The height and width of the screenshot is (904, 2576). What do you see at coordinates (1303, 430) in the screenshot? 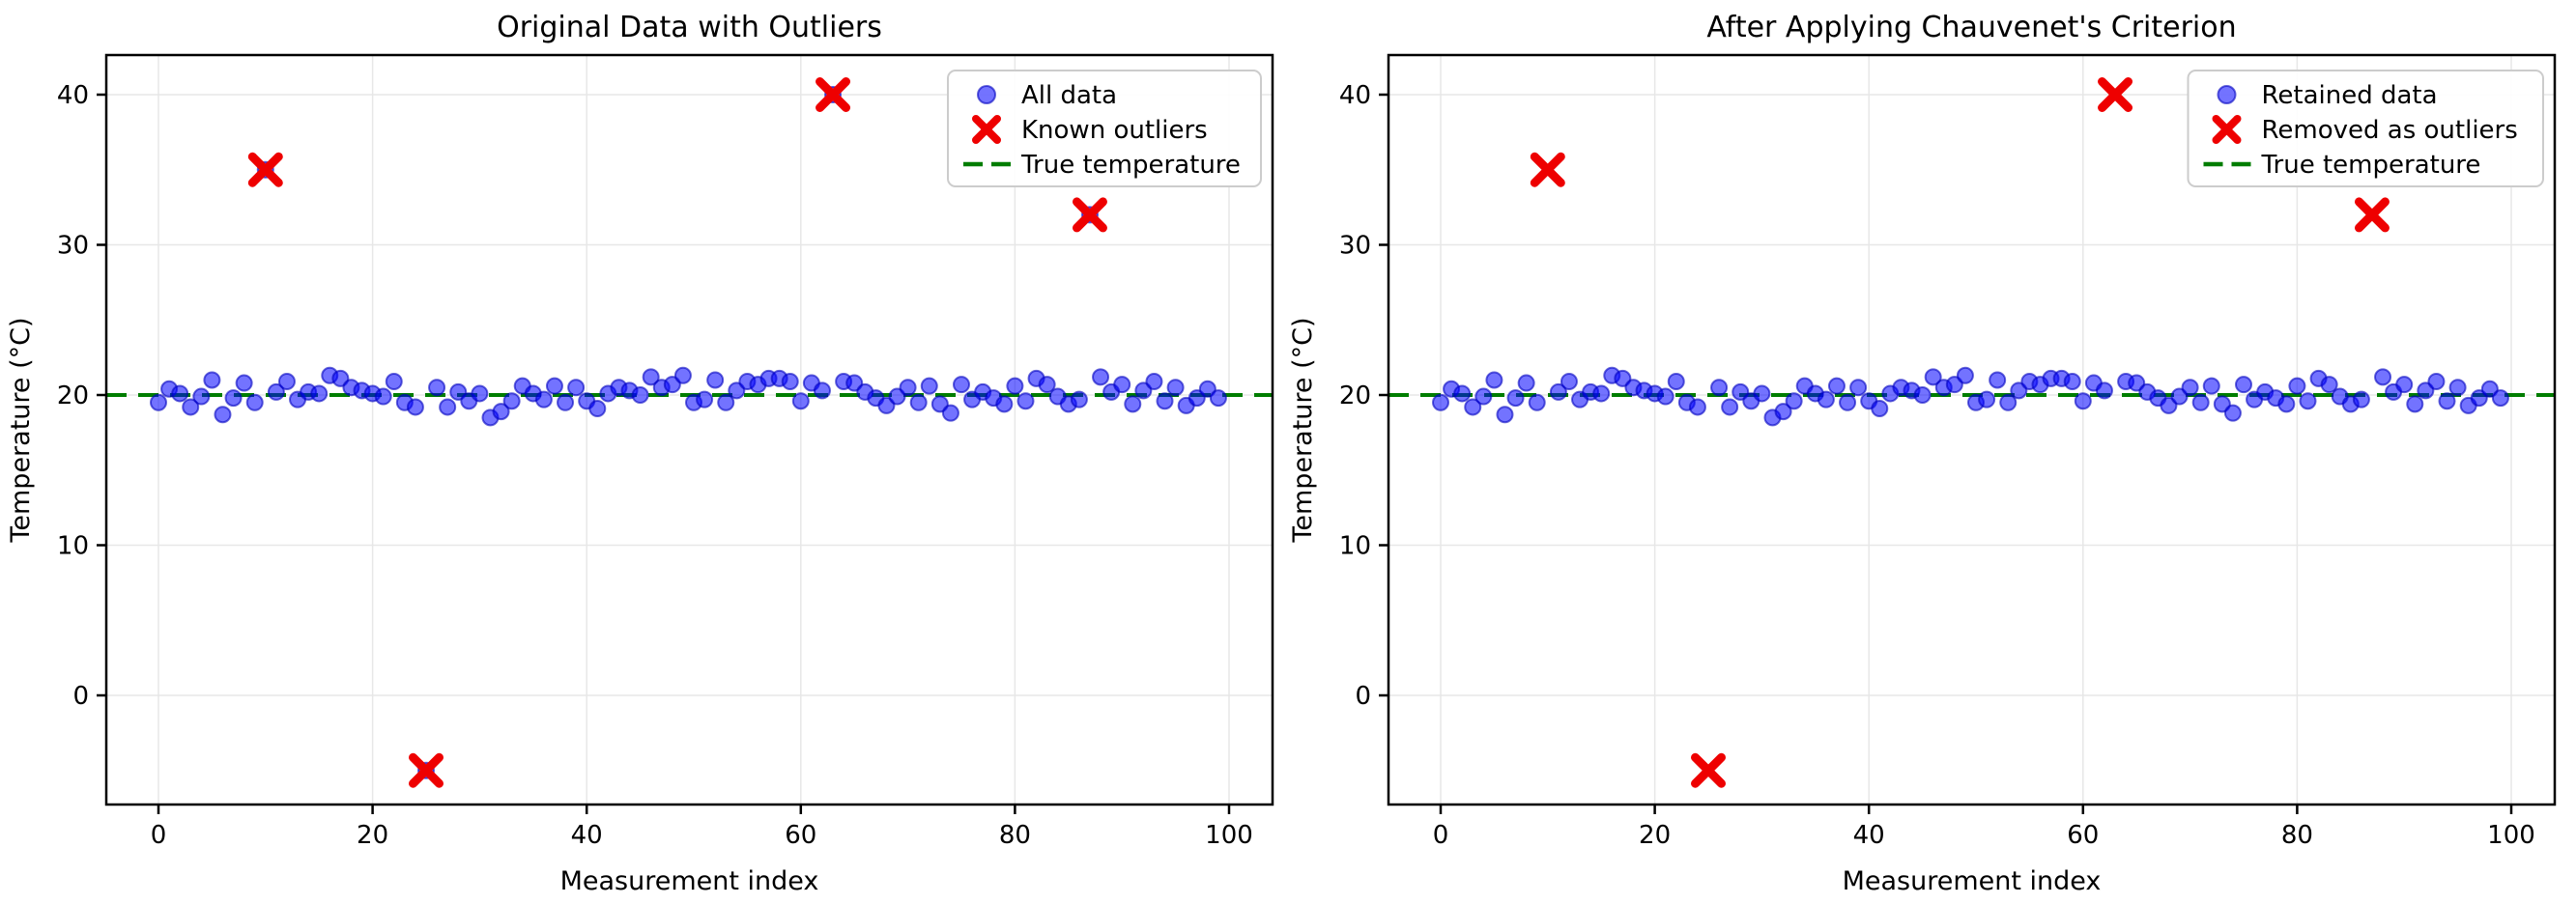
I see `y-axis-label: Temperature (°C)` at bounding box center [1303, 430].